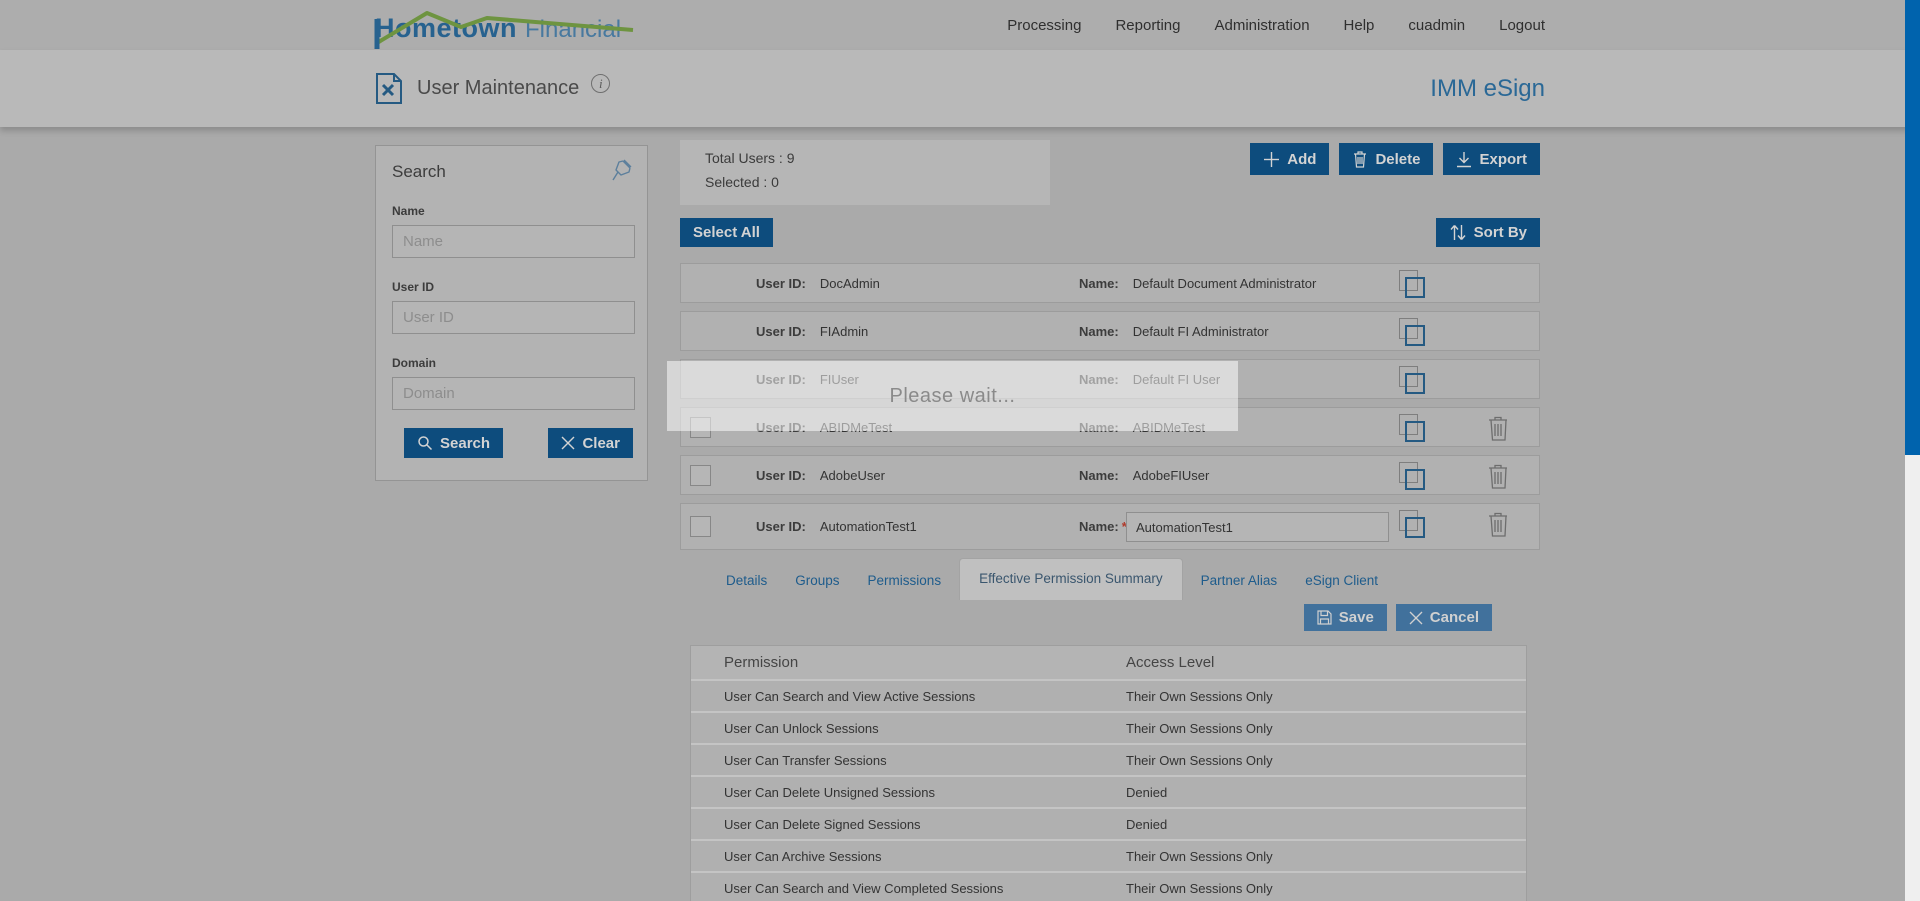  What do you see at coordinates (817, 580) in the screenshot?
I see `tab-groups: Groups` at bounding box center [817, 580].